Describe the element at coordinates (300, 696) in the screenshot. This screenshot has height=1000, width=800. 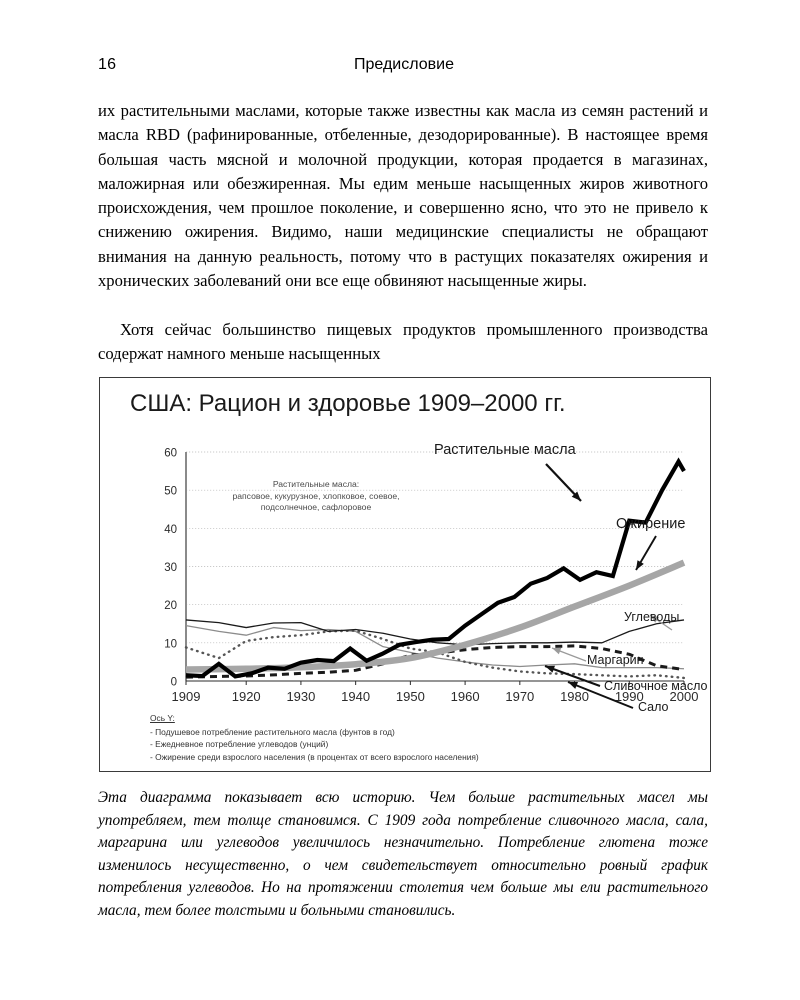
I see `x-tick-label: 1930` at that location.